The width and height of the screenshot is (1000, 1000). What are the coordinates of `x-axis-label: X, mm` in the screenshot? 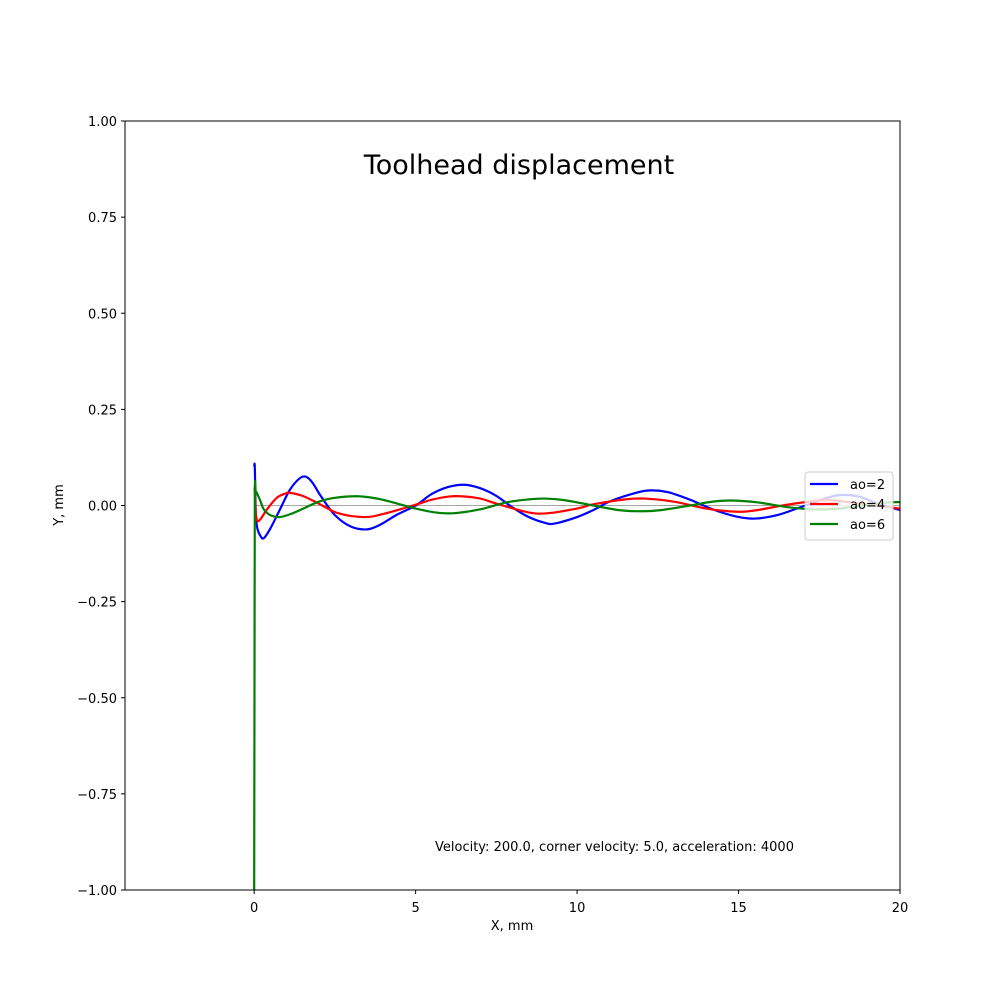 It's located at (512, 926).